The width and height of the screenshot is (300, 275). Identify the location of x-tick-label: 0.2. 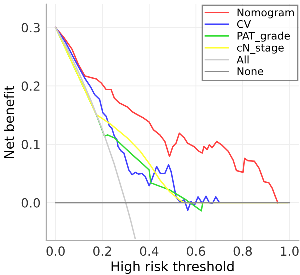
(103, 251).